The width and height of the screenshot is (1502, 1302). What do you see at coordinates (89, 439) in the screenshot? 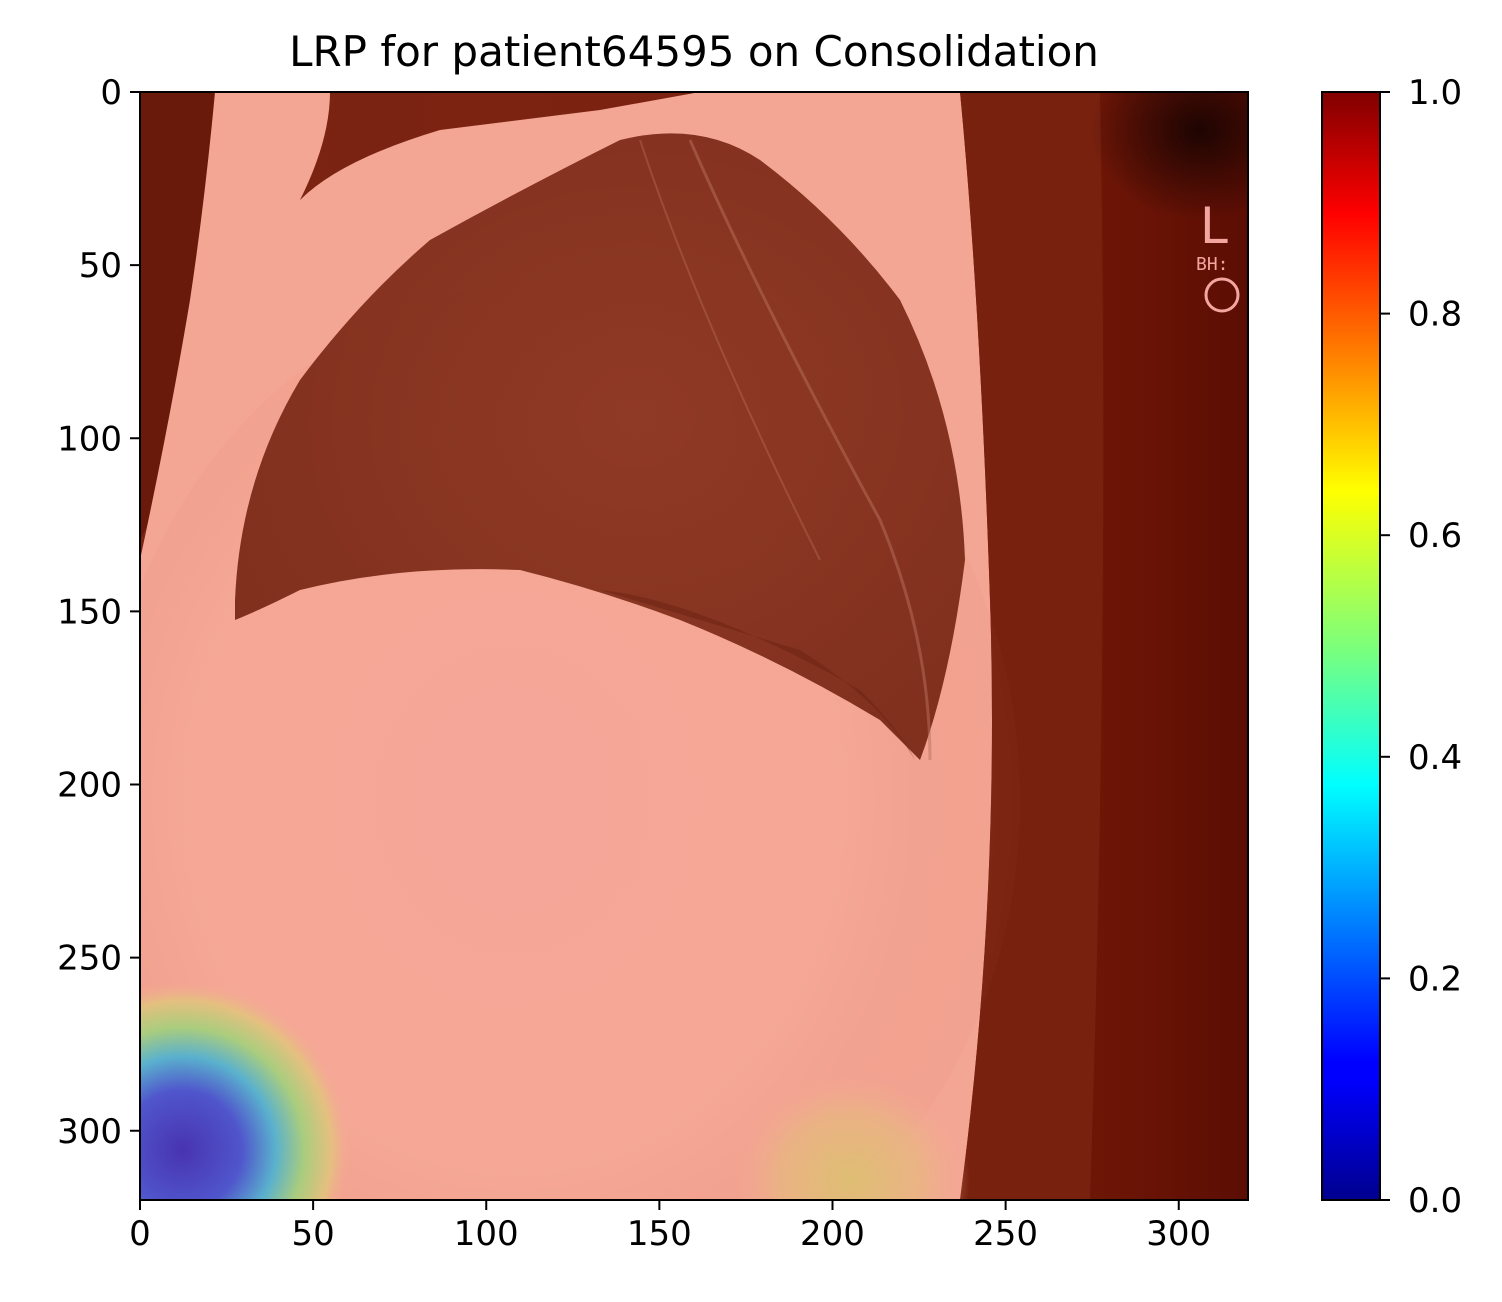
I see `y-tick-label: 100` at bounding box center [89, 439].